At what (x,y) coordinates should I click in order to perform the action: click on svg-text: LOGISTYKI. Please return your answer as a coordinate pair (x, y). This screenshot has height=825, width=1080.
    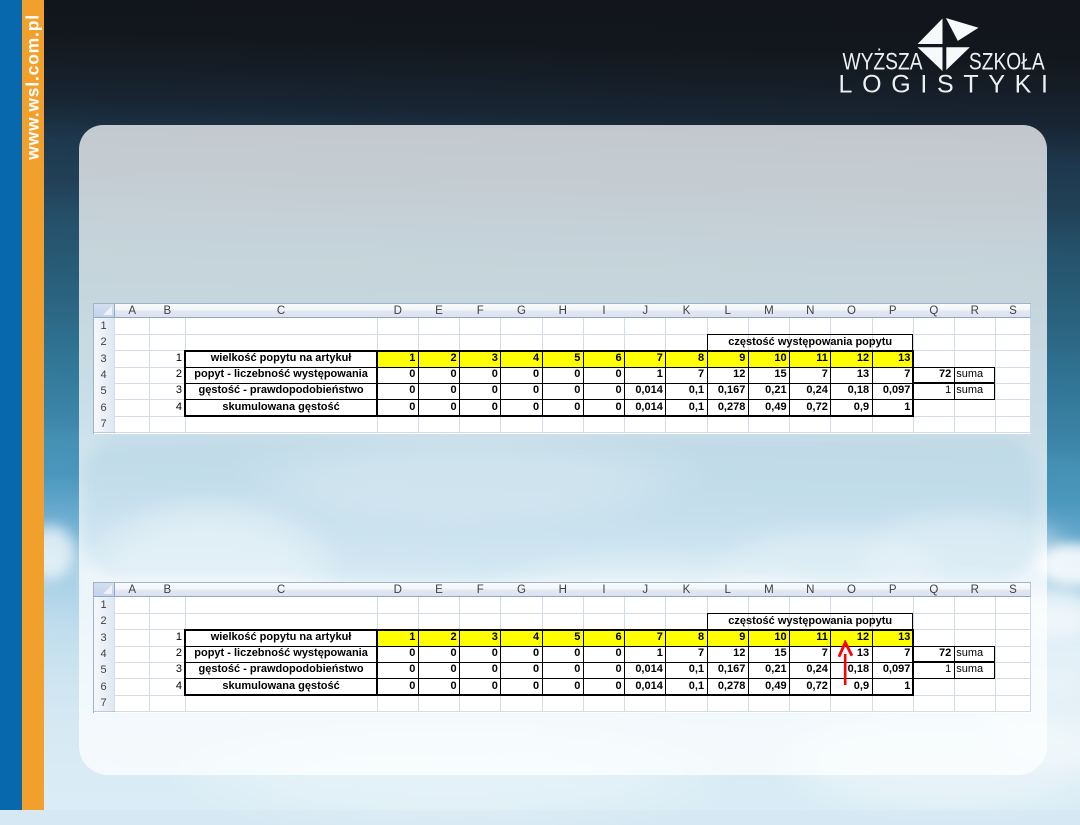
    Looking at the image, I should click on (944, 84).